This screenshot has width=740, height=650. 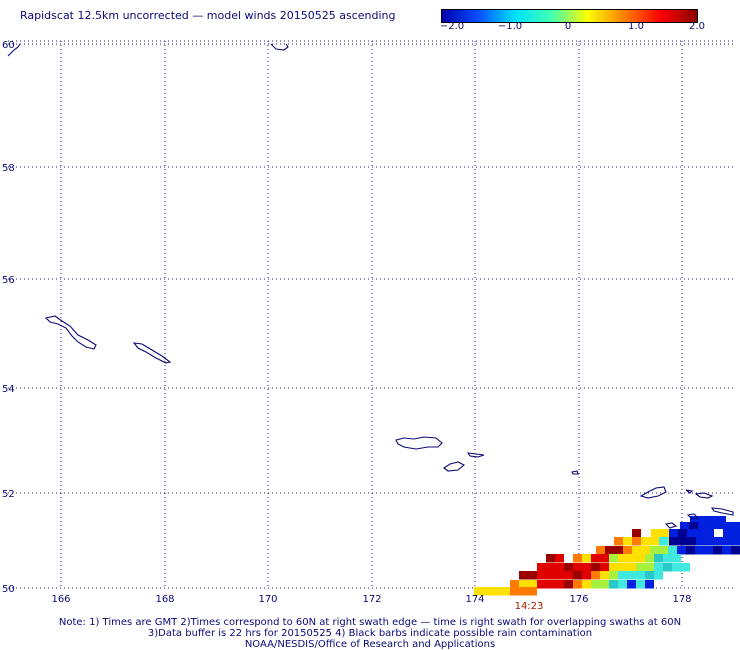 What do you see at coordinates (8, 168) in the screenshot?
I see `lat-label: 58` at bounding box center [8, 168].